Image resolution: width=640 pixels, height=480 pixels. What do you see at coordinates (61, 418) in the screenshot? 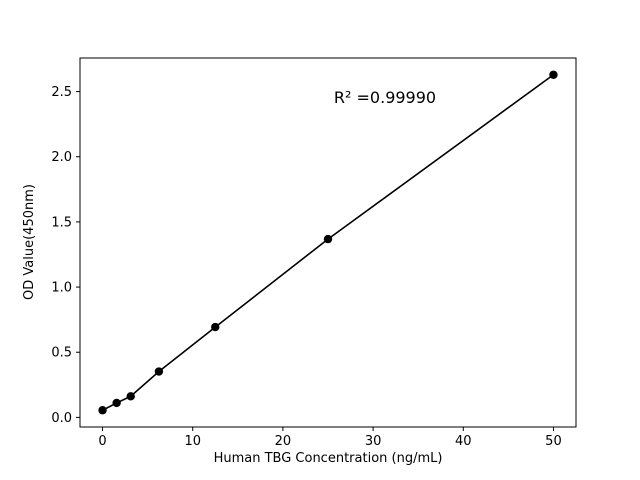
I see `y-tick-label: 0.0` at bounding box center [61, 418].